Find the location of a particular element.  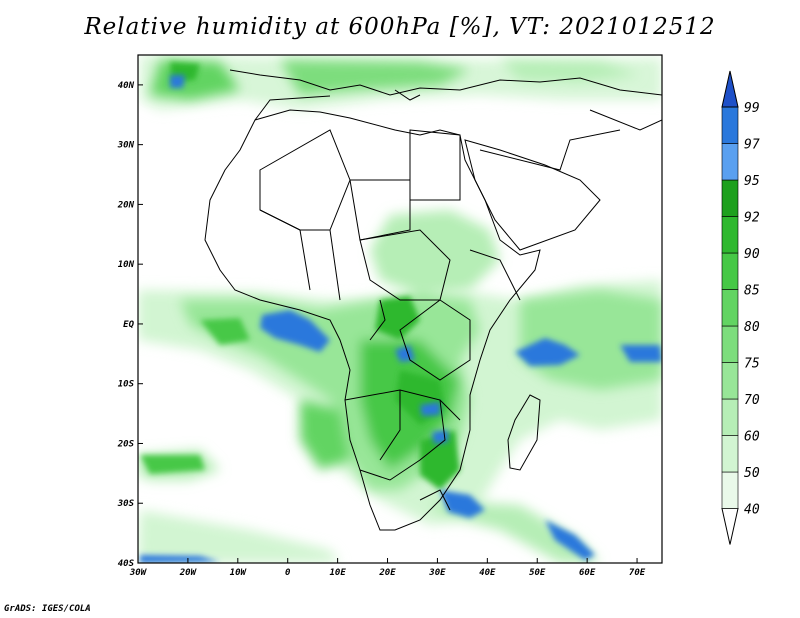

x-tick-label: 10W is located at coordinates (239, 573).